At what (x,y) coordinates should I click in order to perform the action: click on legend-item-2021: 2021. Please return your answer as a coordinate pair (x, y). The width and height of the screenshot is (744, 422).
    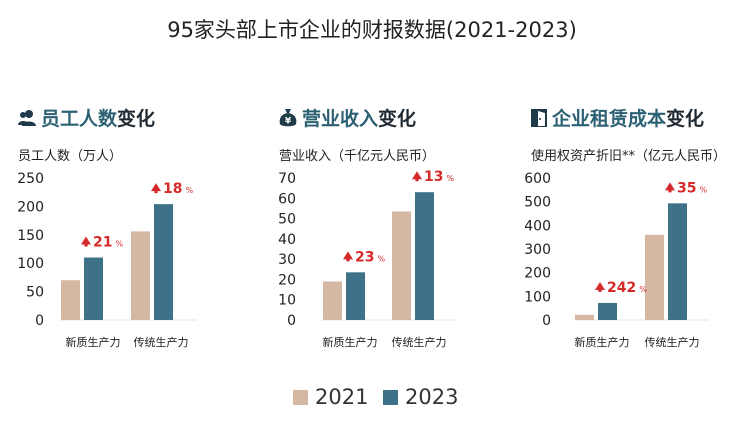
    Looking at the image, I should click on (330, 397).